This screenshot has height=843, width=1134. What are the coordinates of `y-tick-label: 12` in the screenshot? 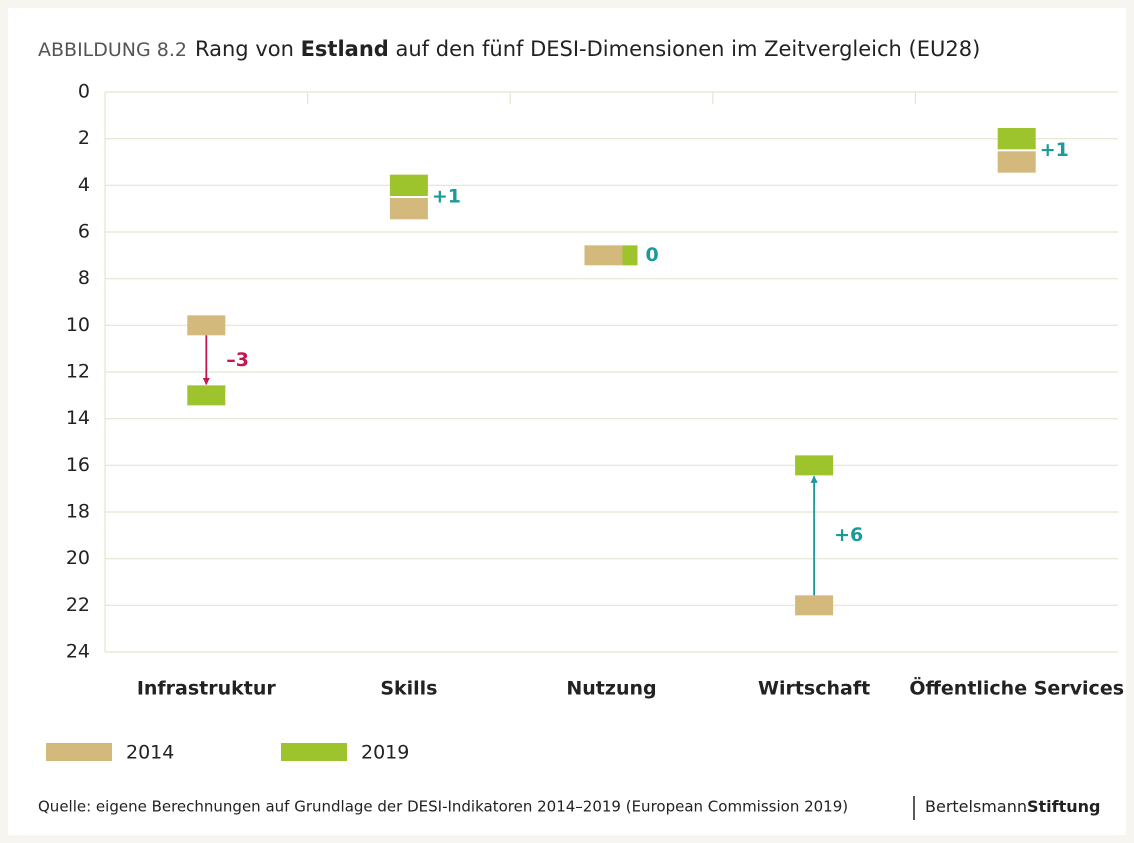 It's located at (78, 372).